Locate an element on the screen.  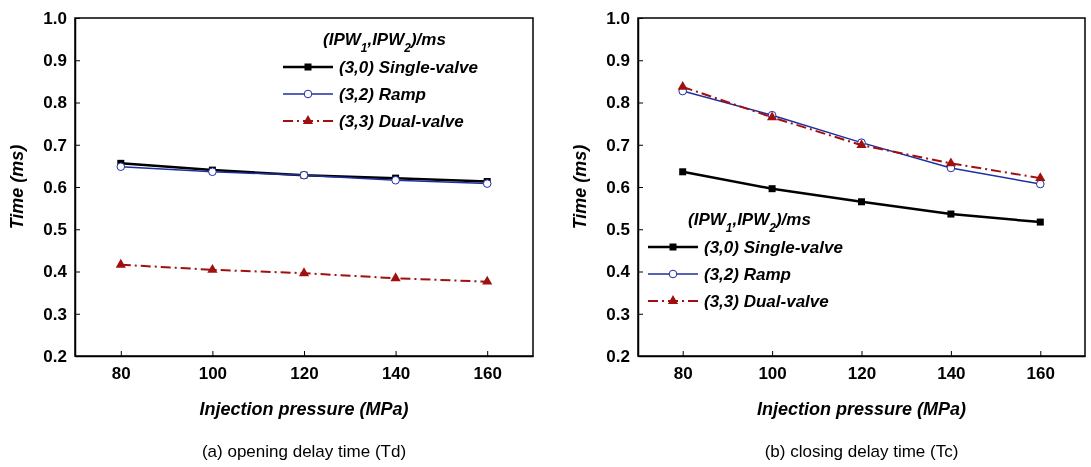
text: (a) opening delay time (Td) is located at coordinates (304, 451).